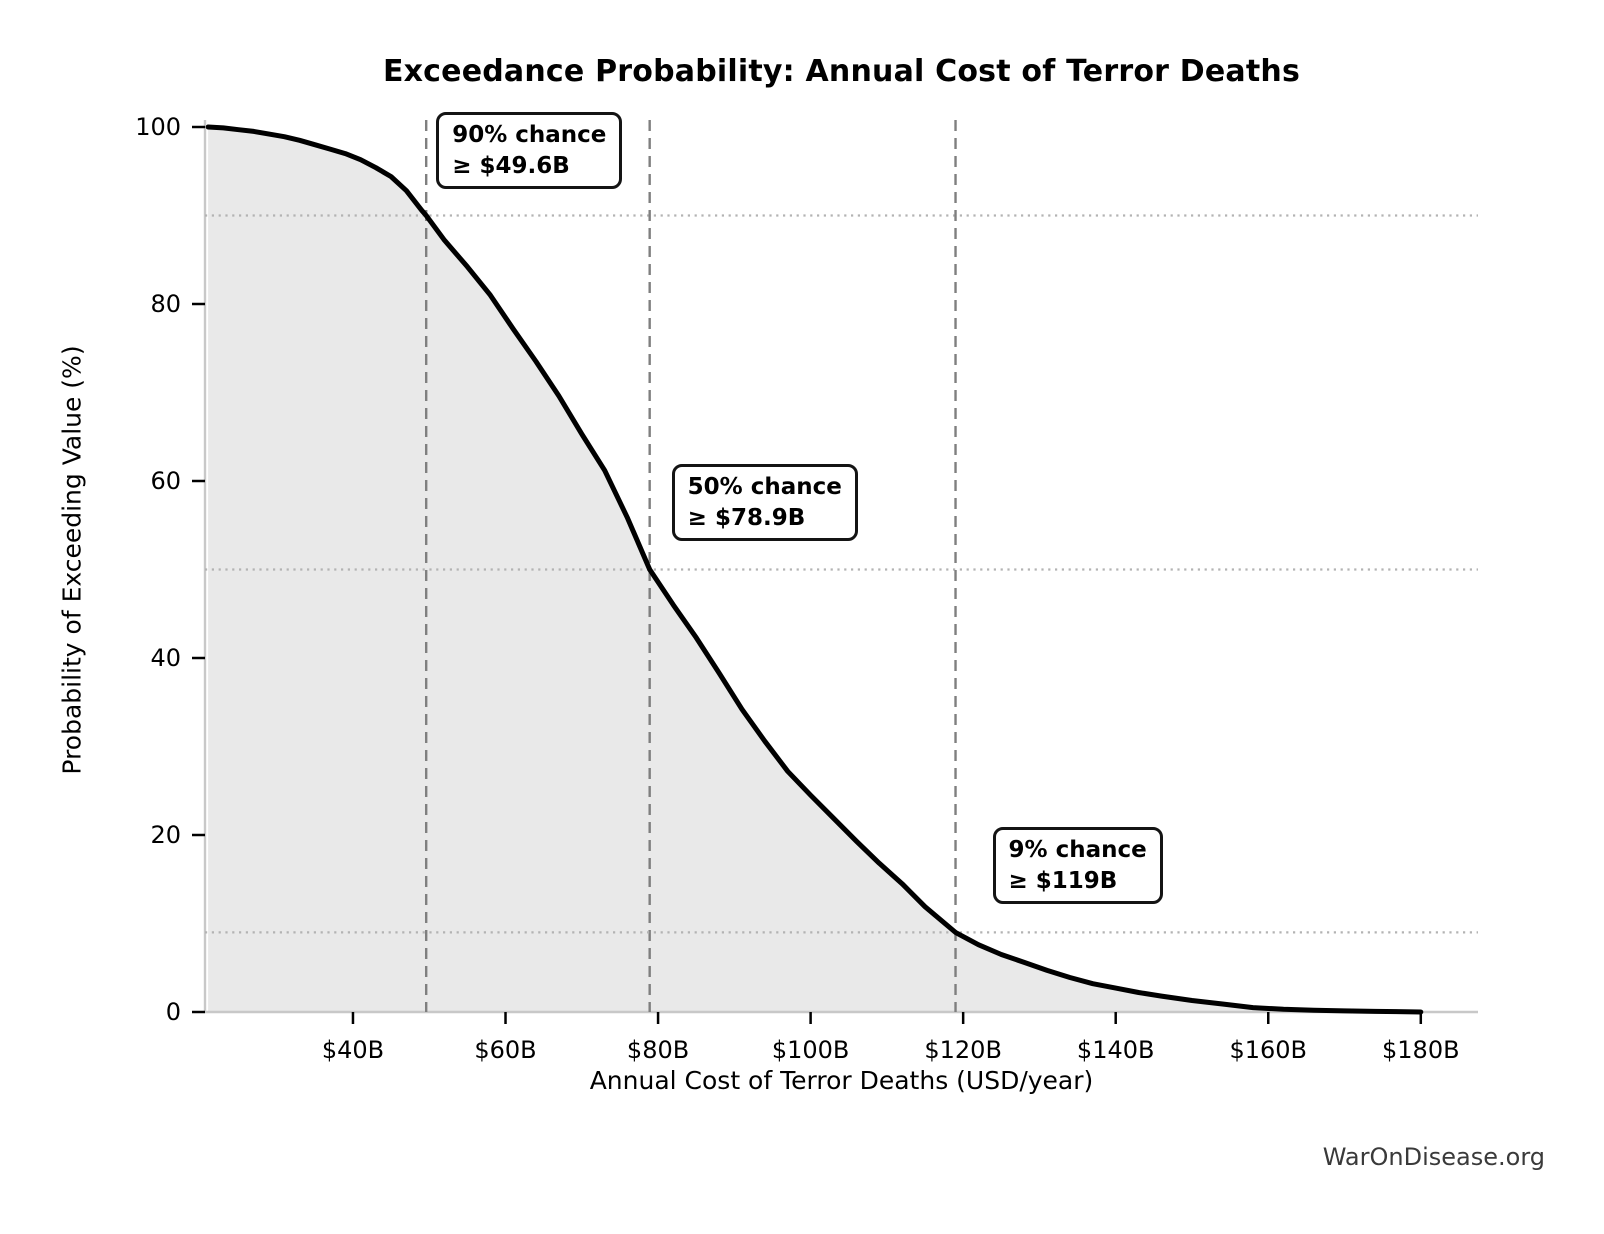  What do you see at coordinates (746, 517) in the screenshot?
I see `annotation-line-2: ≥ $78.9B` at bounding box center [746, 517].